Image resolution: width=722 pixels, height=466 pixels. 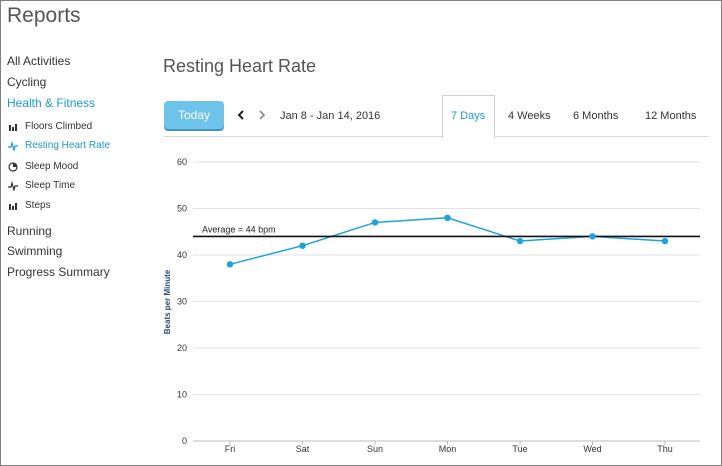 I want to click on sidebar-subitem-label: Floors Climbed, so click(x=59, y=126).